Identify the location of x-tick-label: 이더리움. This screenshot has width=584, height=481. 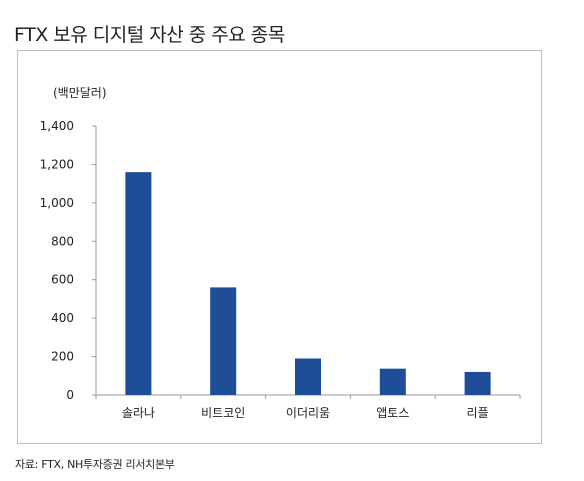
(308, 413).